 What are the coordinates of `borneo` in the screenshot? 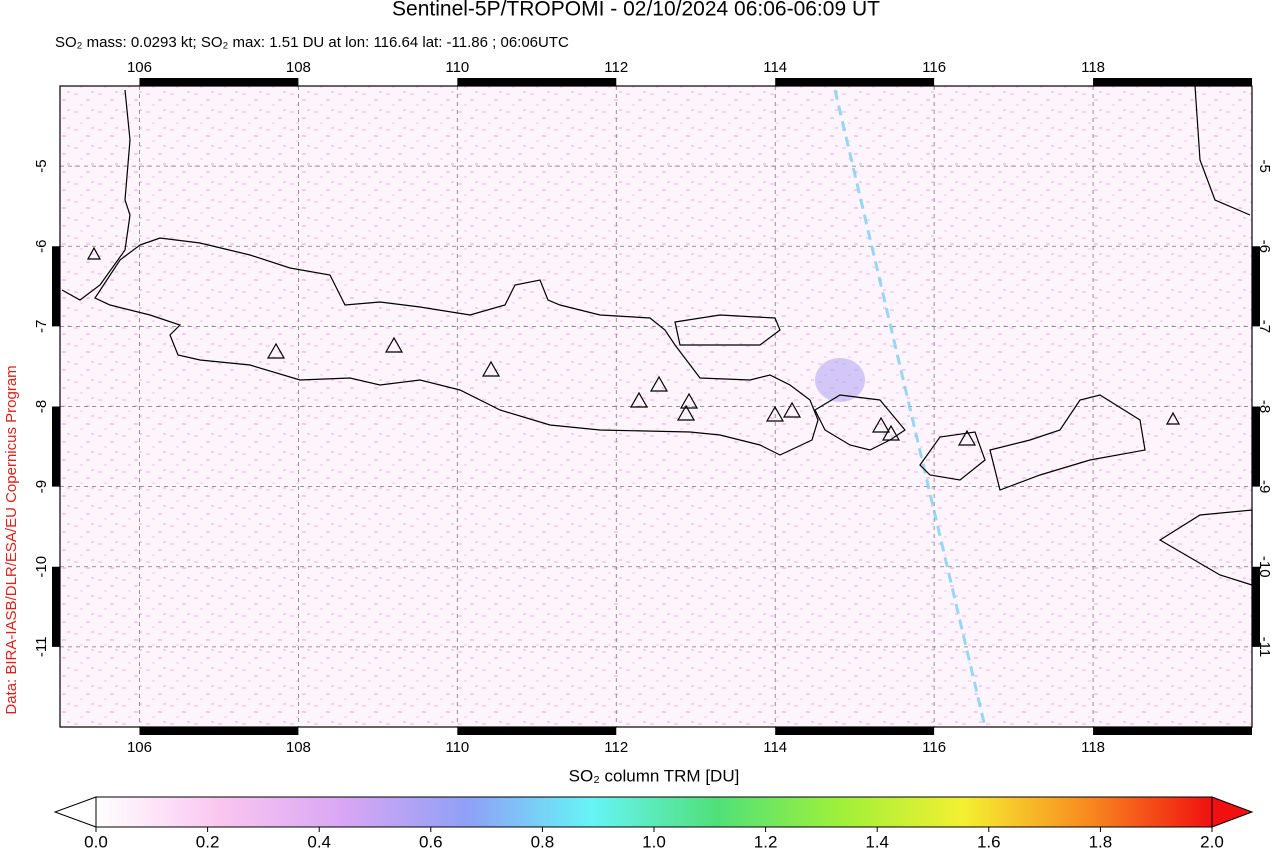 It's located at (1222, 150).